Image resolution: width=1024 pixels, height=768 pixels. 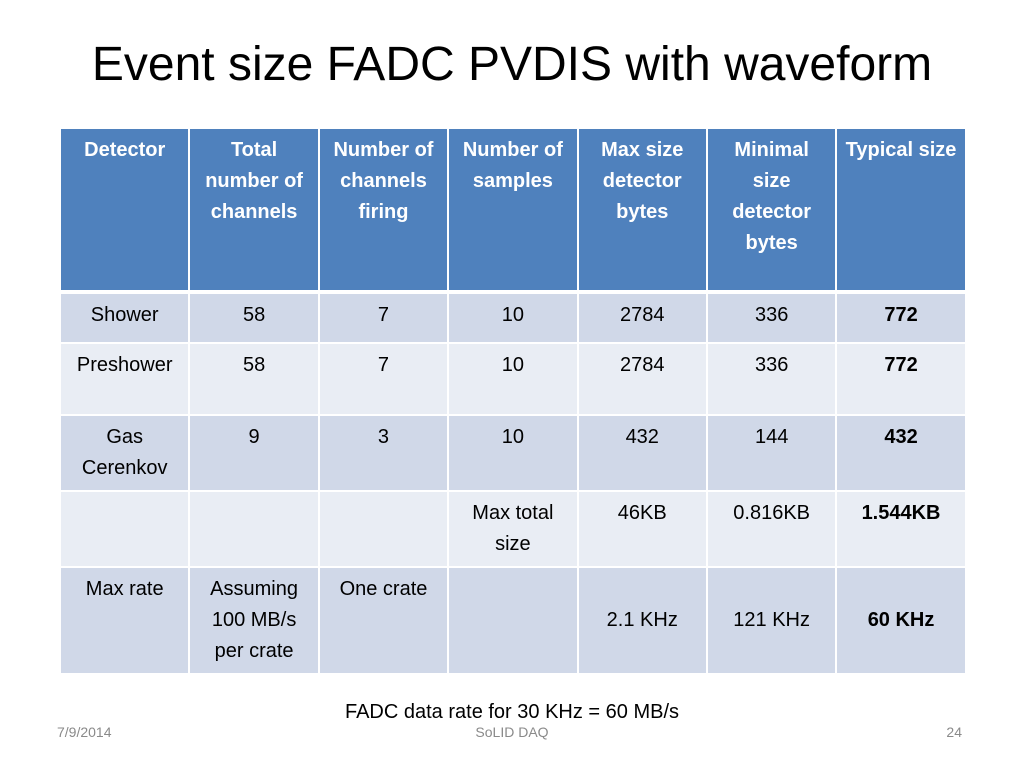 What do you see at coordinates (383, 210) in the screenshot?
I see `header-channels-firing: Number of channels firing` at bounding box center [383, 210].